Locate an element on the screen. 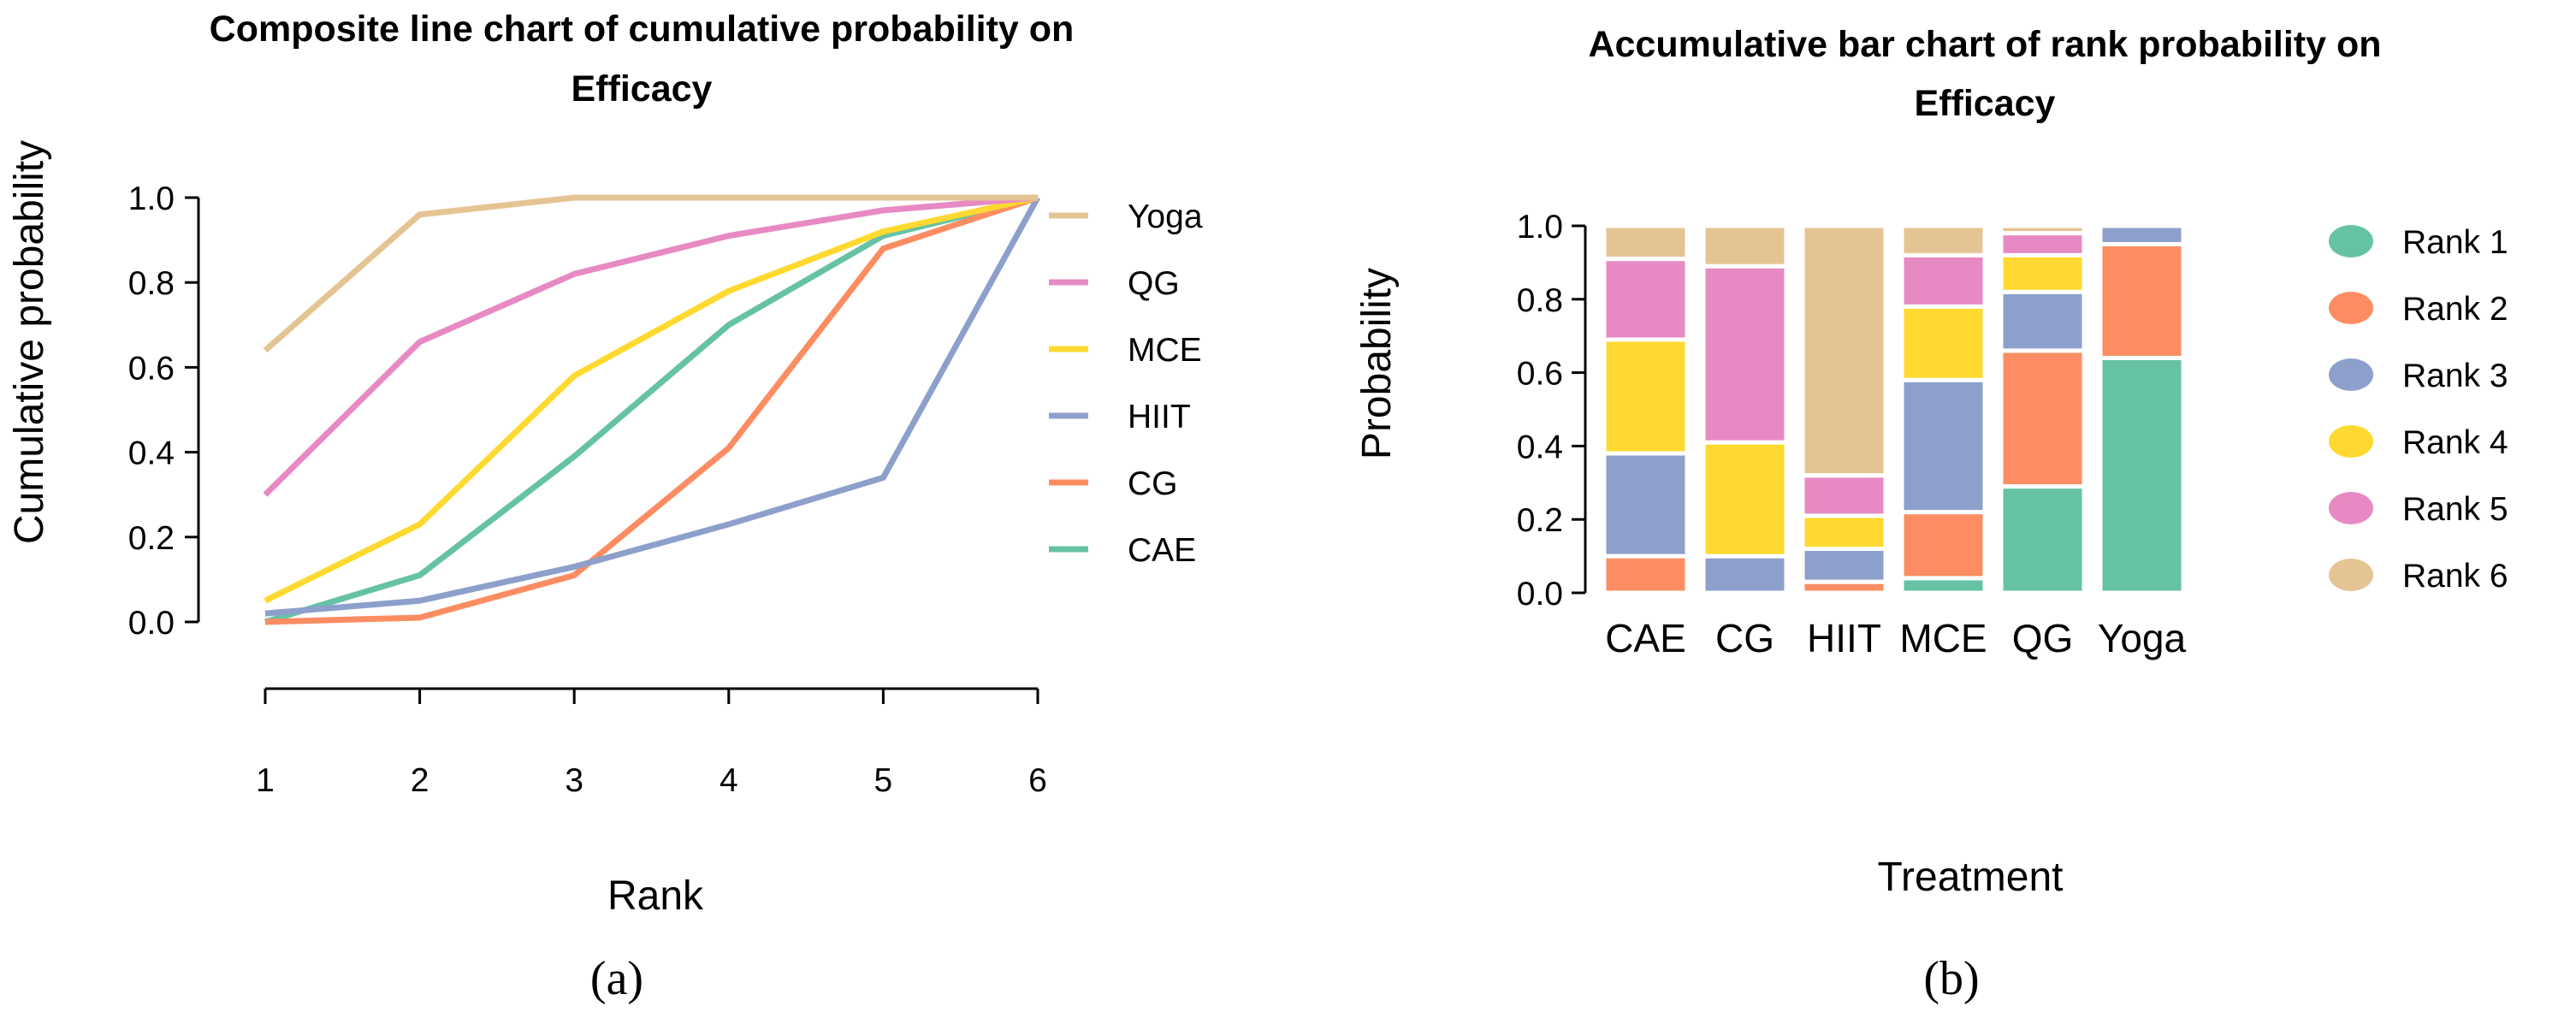 This screenshot has width=2576, height=1018. line-series-hiit is located at coordinates (652, 406).